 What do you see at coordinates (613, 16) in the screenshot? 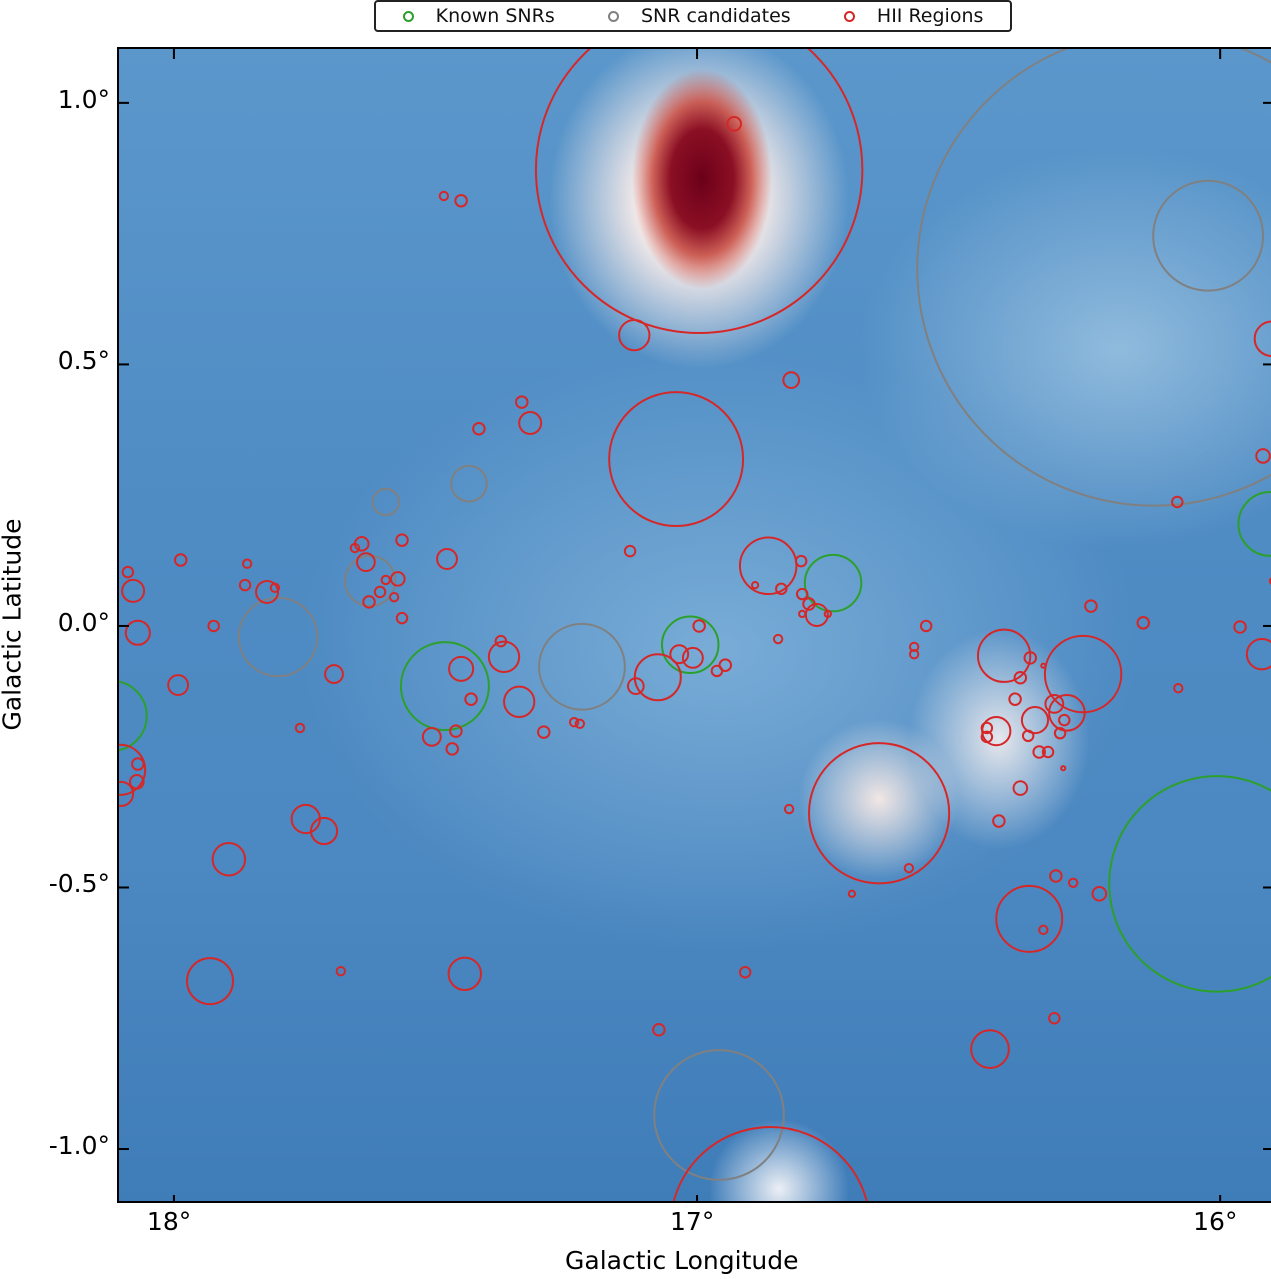
I see `gray-circle-marker-icon` at bounding box center [613, 16].